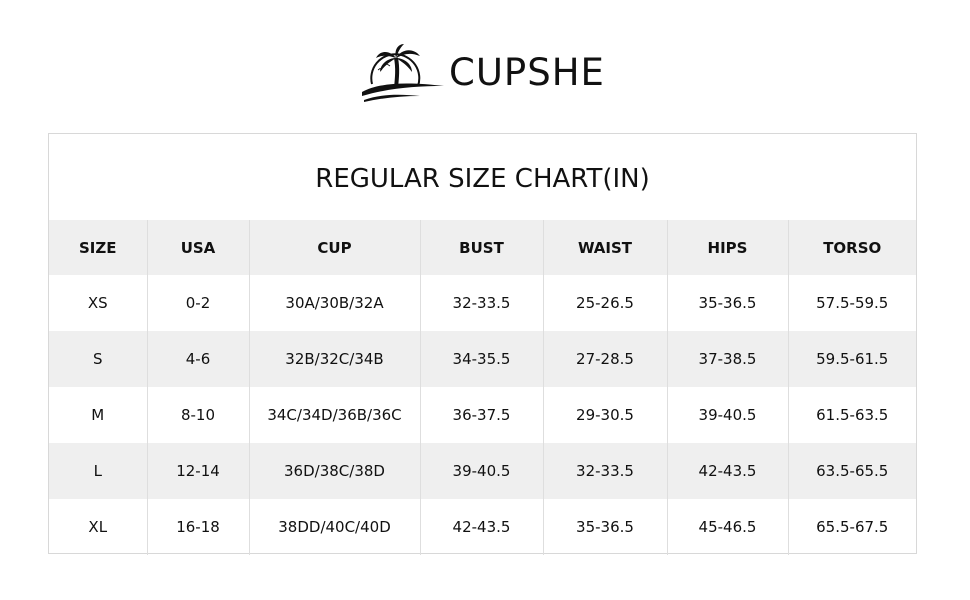  I want to click on table-cell: 36-37.5, so click(481, 415).